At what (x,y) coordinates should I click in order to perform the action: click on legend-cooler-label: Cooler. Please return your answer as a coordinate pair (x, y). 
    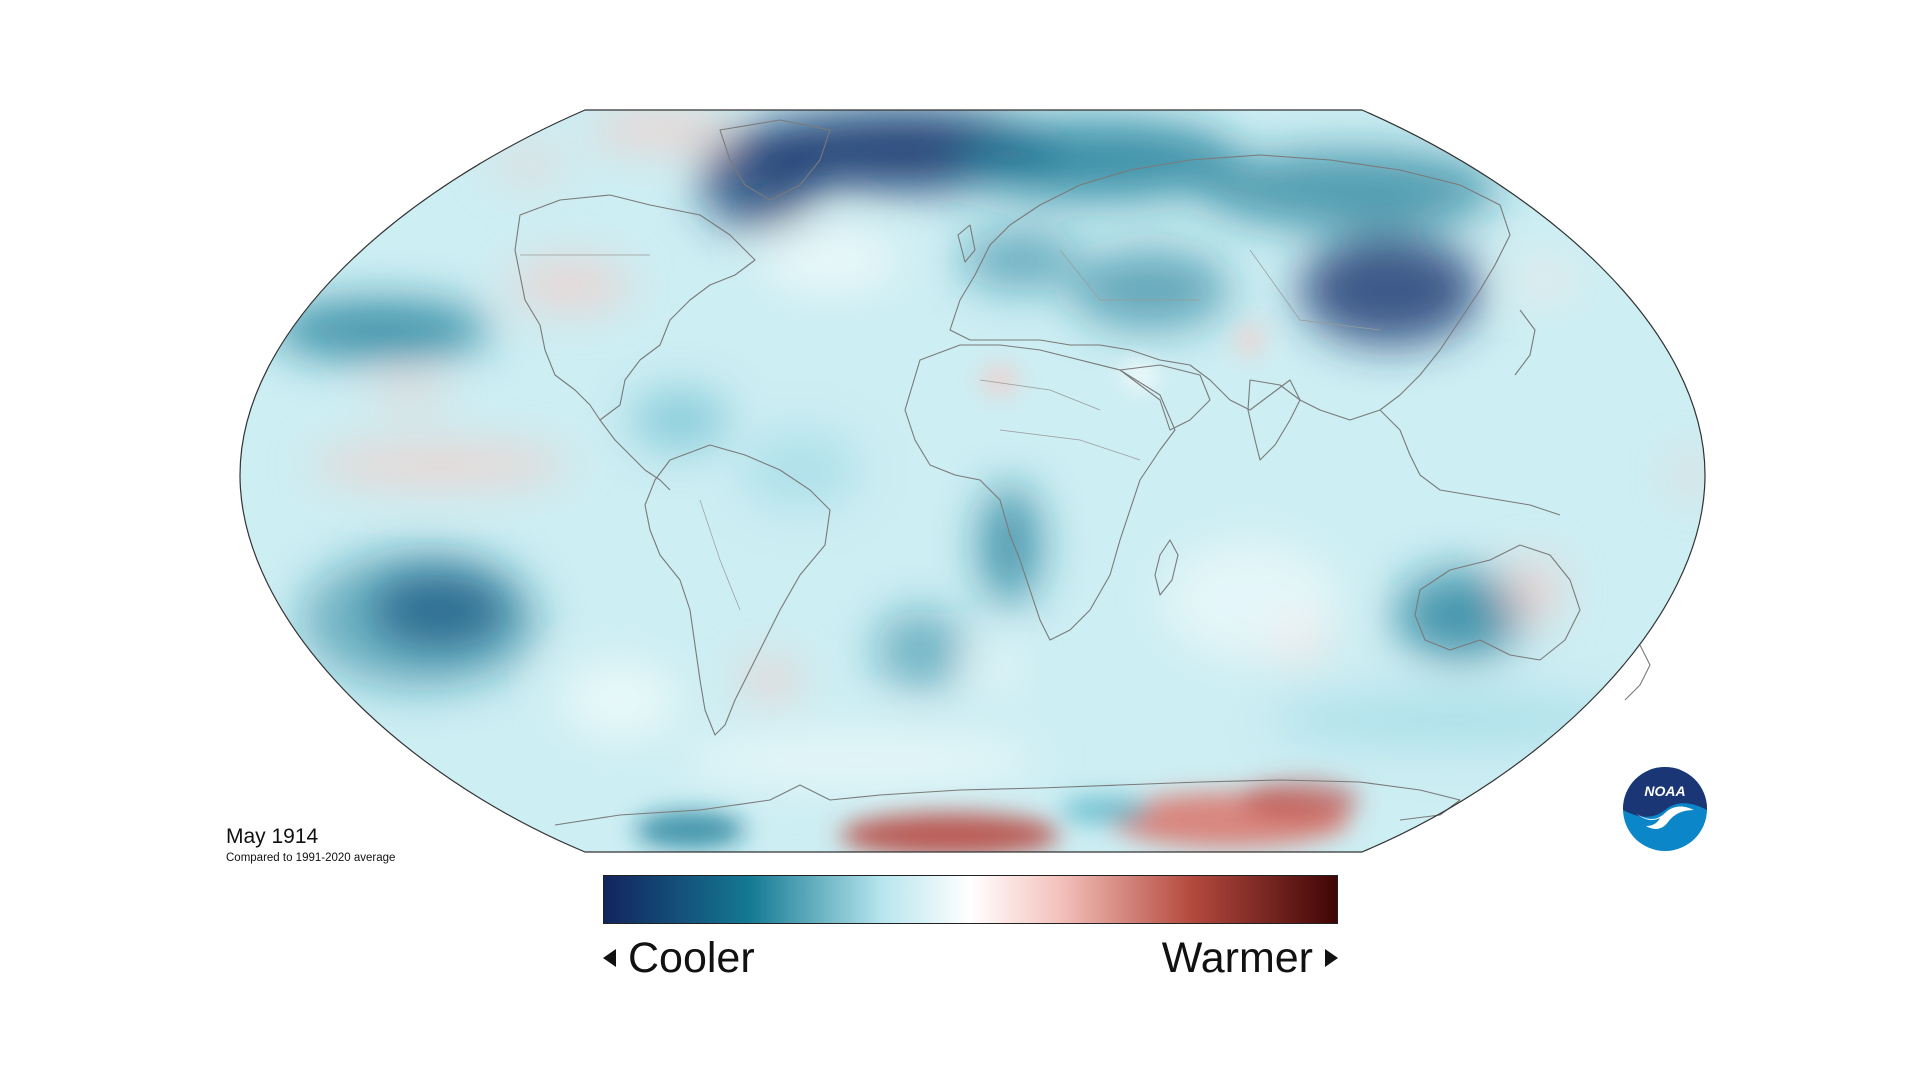
    Looking at the image, I should click on (691, 957).